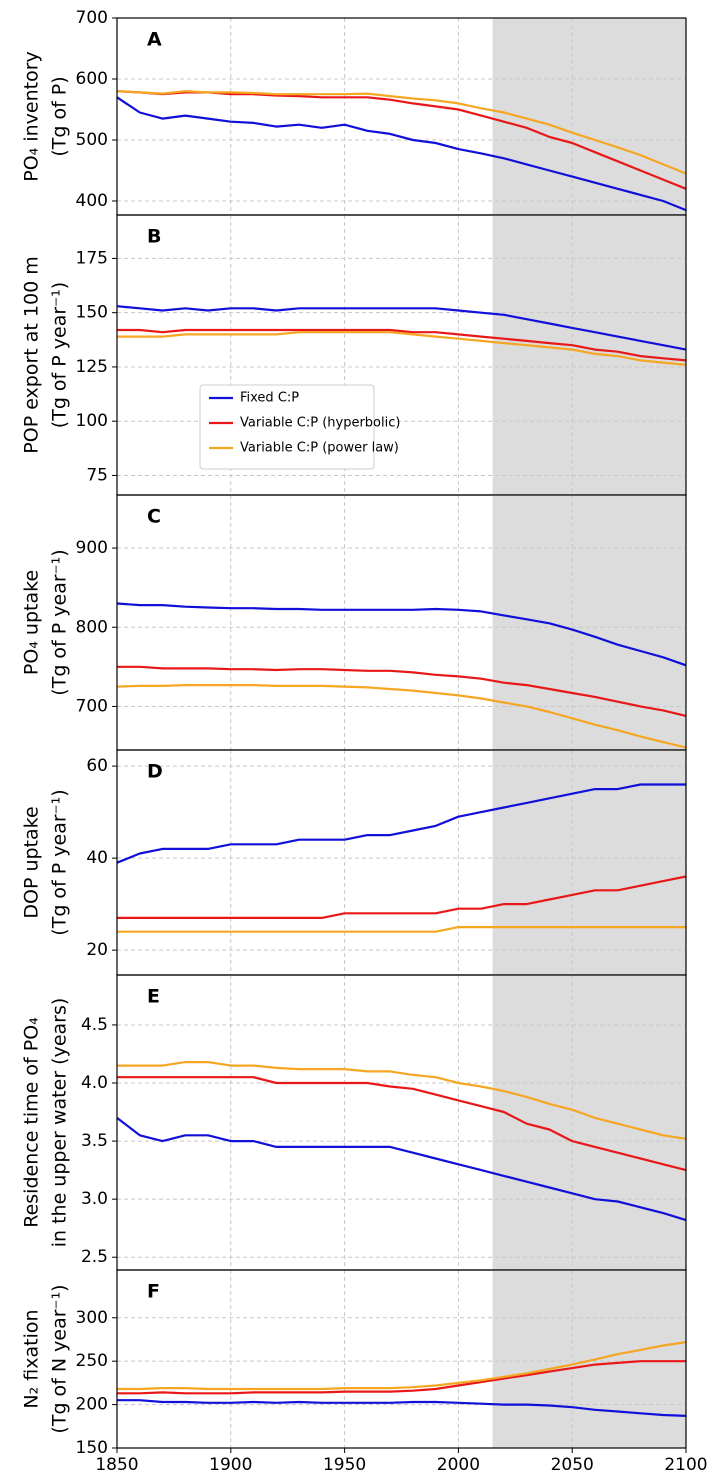 The height and width of the screenshot is (1477, 714). I want to click on x-tick-label: 1950, so click(344, 1465).